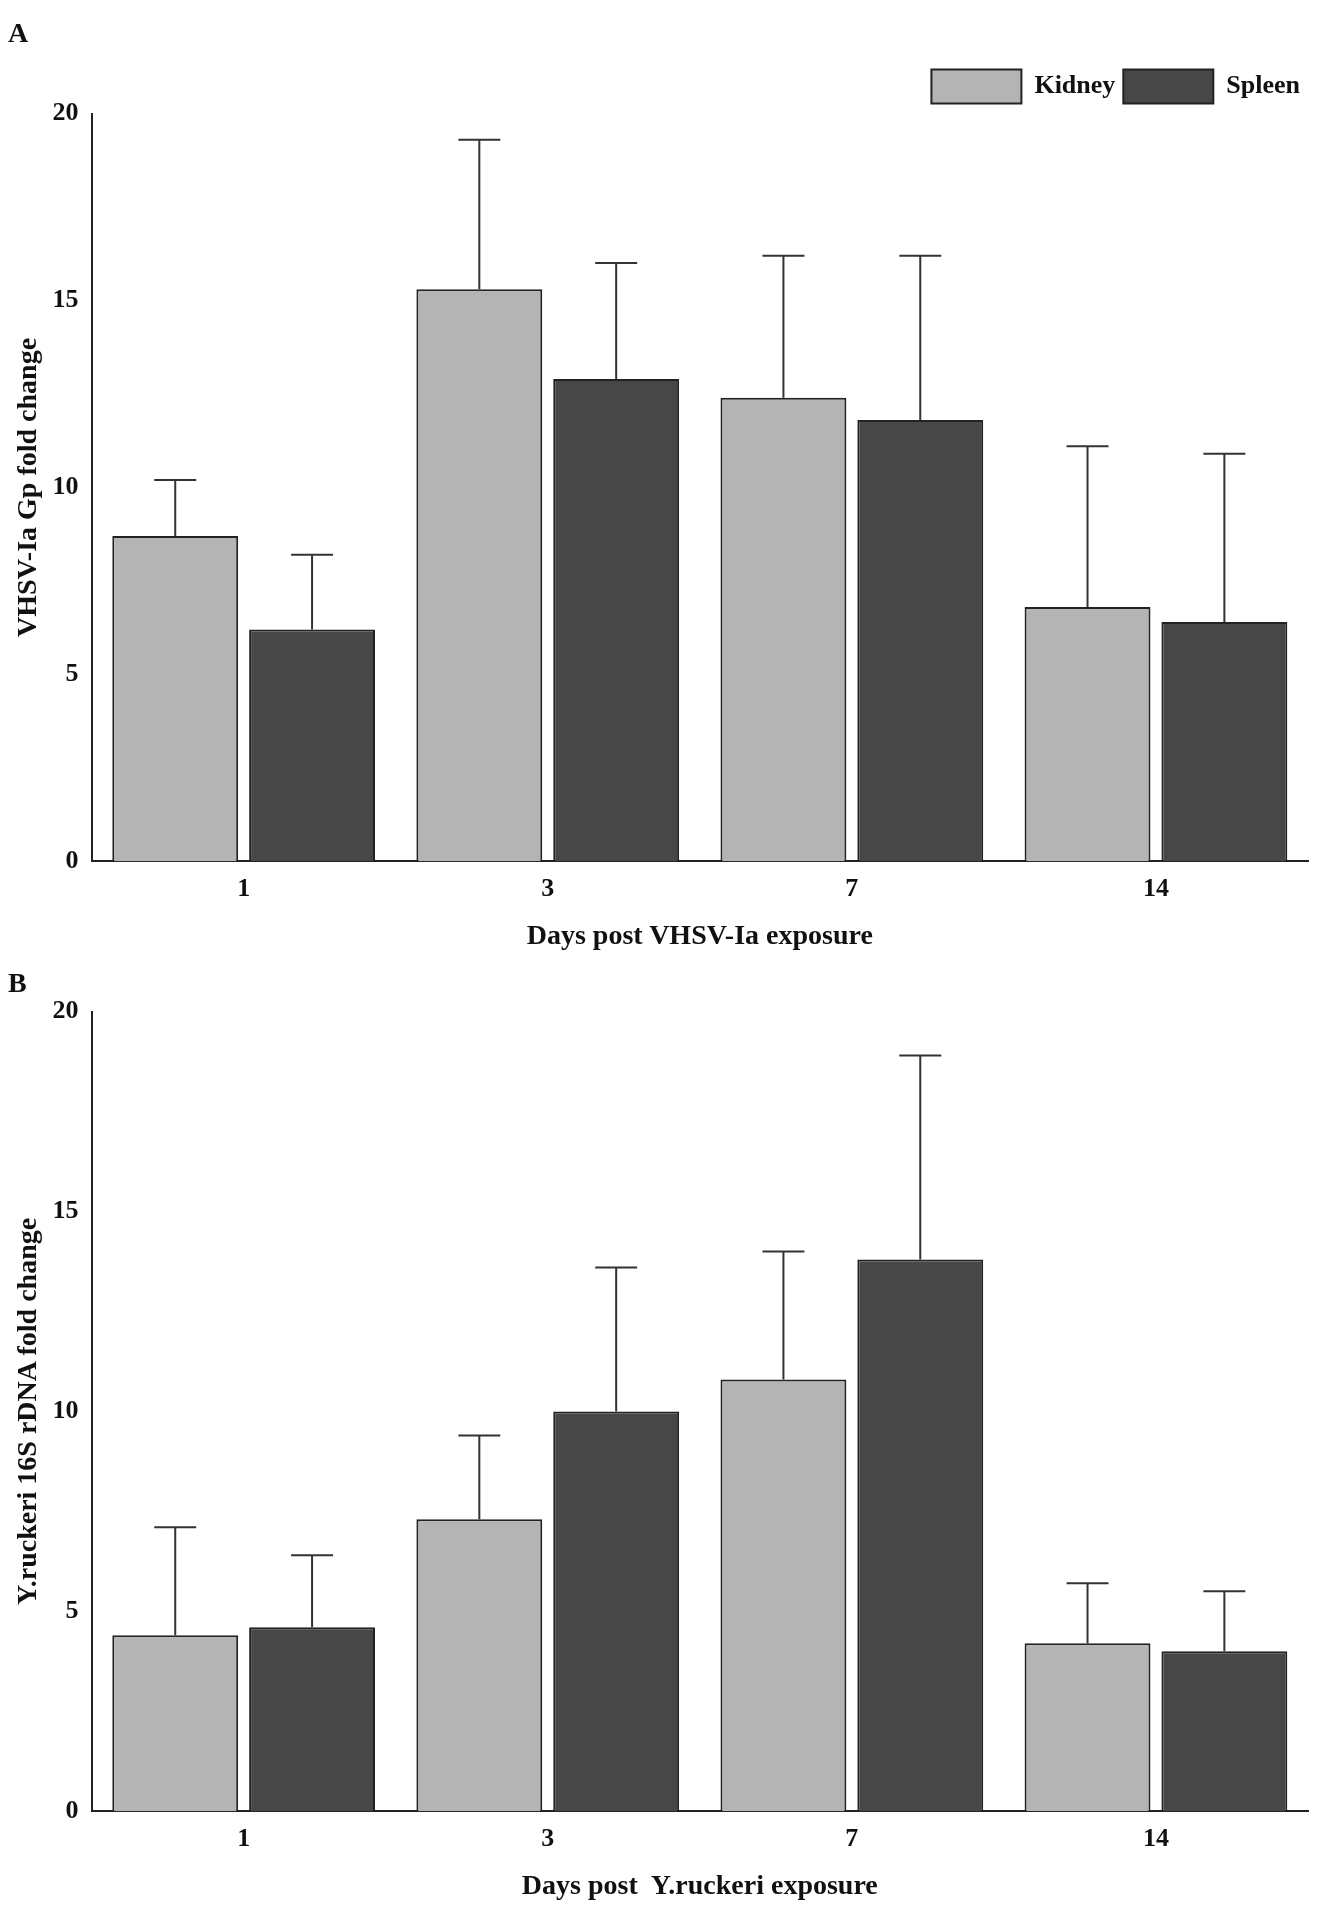 Image resolution: width=1330 pixels, height=1921 pixels. Describe the element at coordinates (699, 1885) in the screenshot. I see `x-axis-title: Days post Y.ruckeri exposure` at that location.